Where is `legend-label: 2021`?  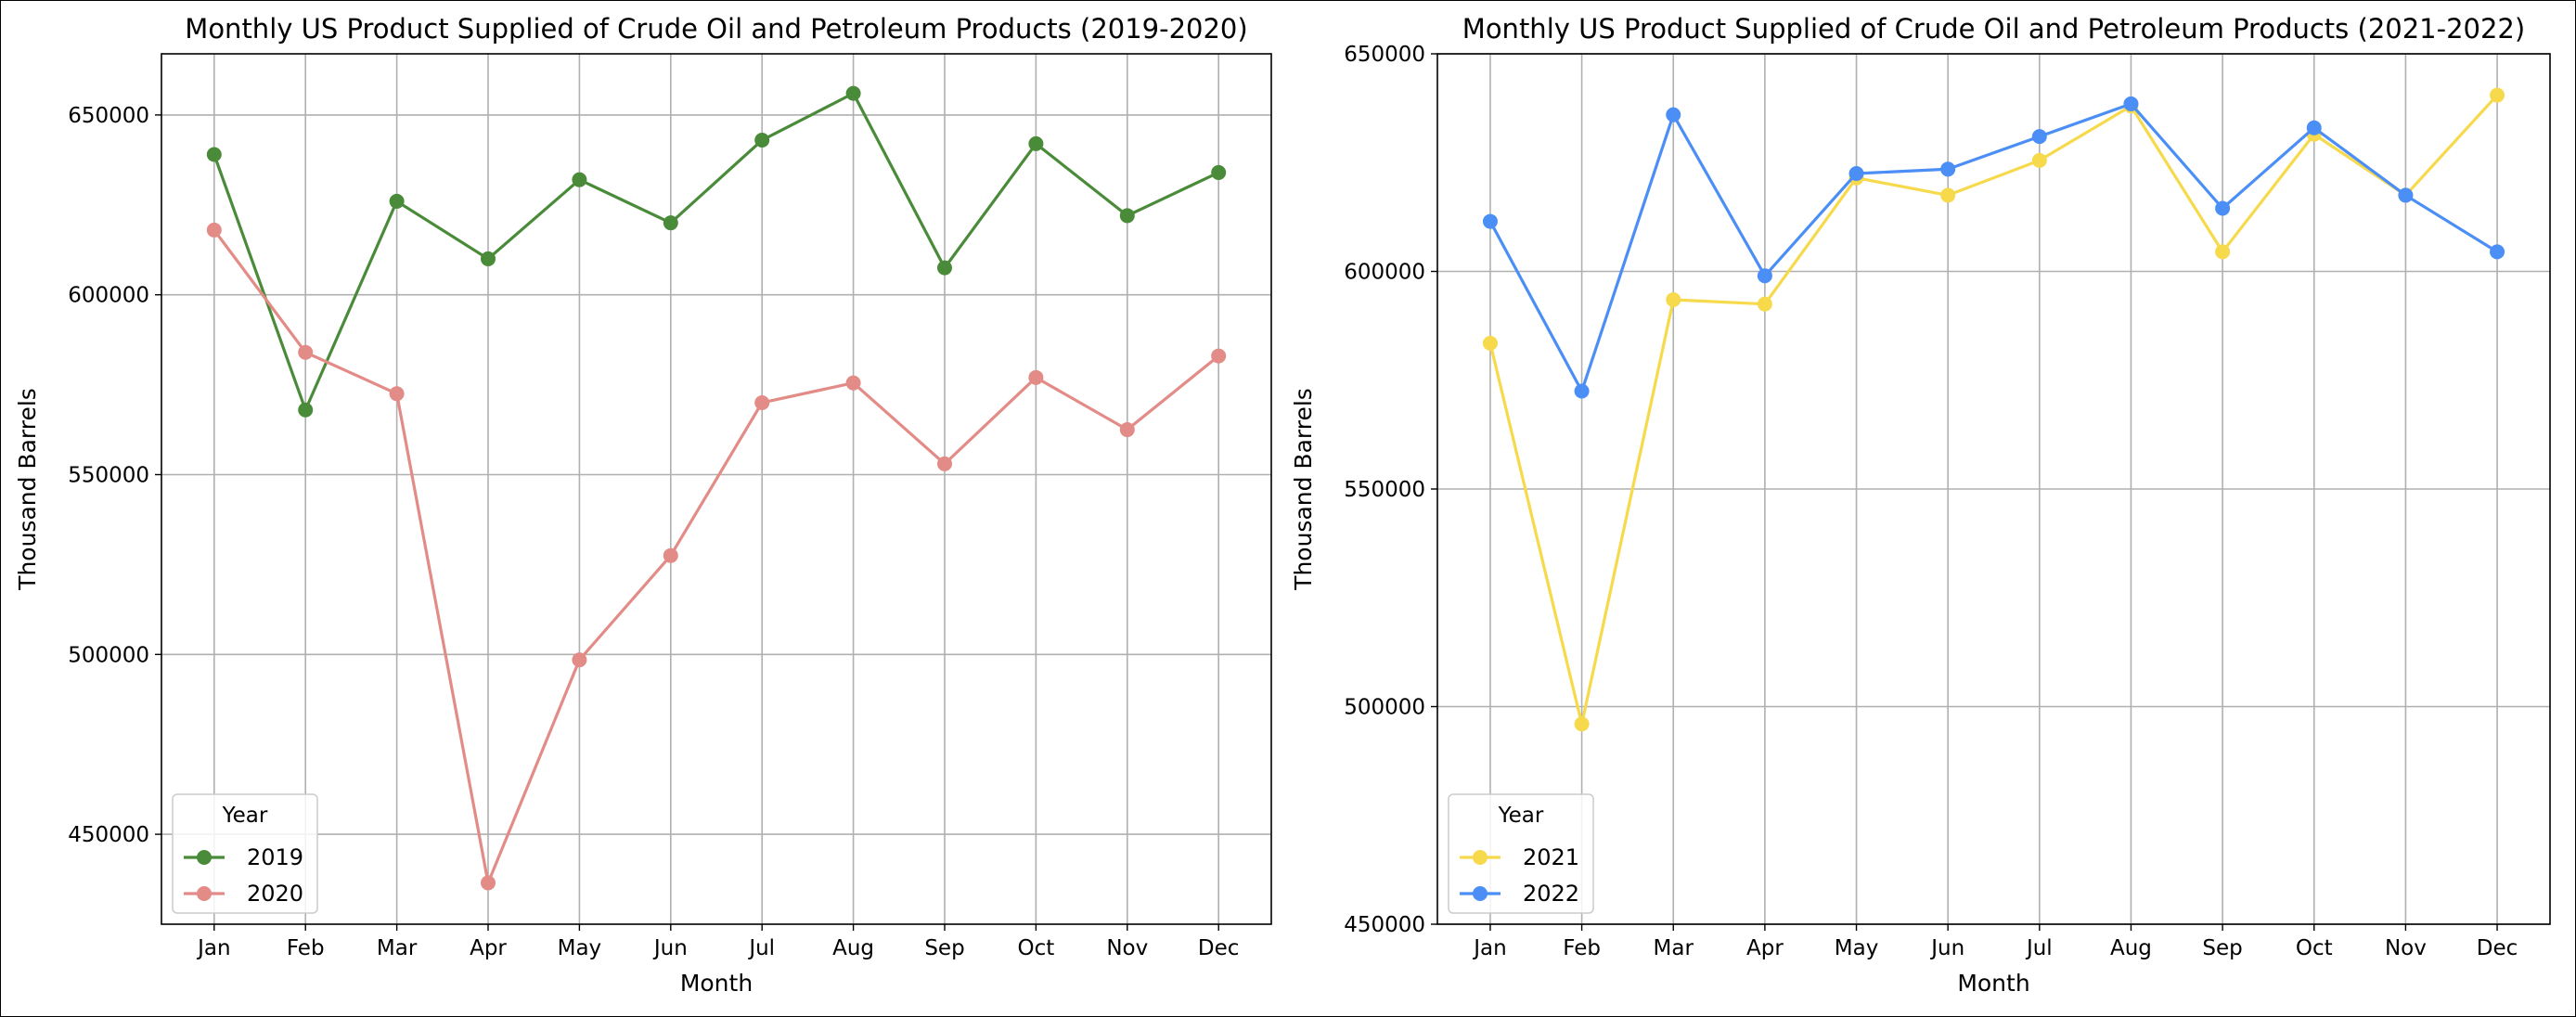
legend-label: 2021 is located at coordinates (1551, 857).